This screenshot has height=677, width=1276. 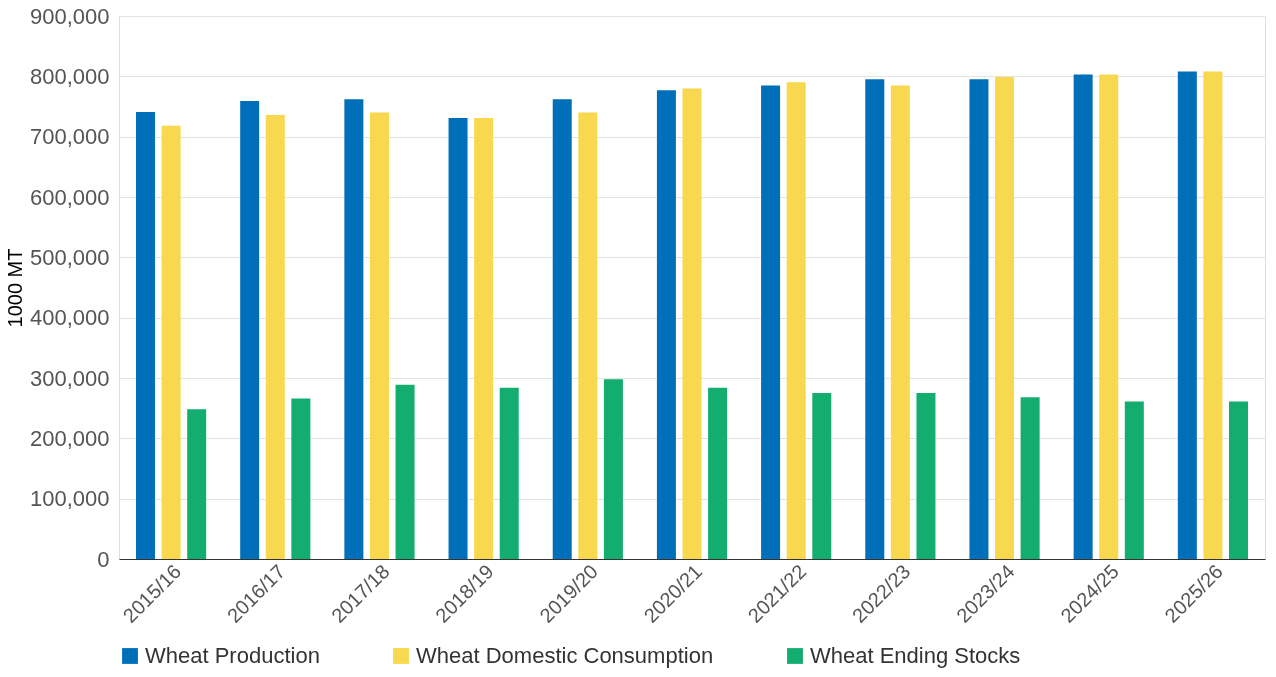 What do you see at coordinates (232, 655) in the screenshot?
I see `legend-label: Wheat Production` at bounding box center [232, 655].